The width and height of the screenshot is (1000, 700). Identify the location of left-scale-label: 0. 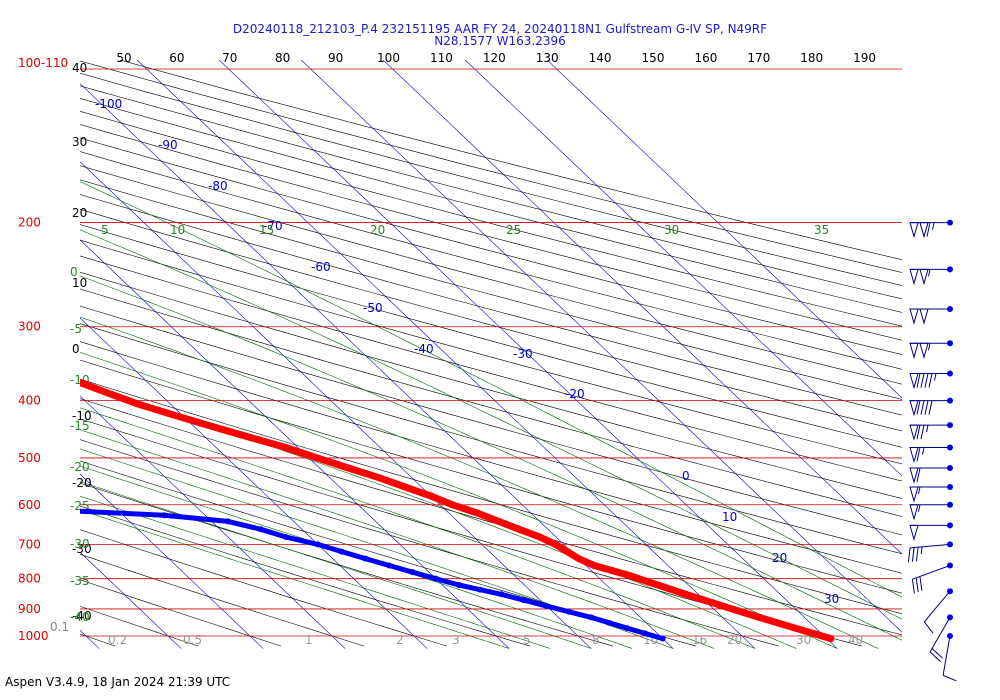
(76, 349).